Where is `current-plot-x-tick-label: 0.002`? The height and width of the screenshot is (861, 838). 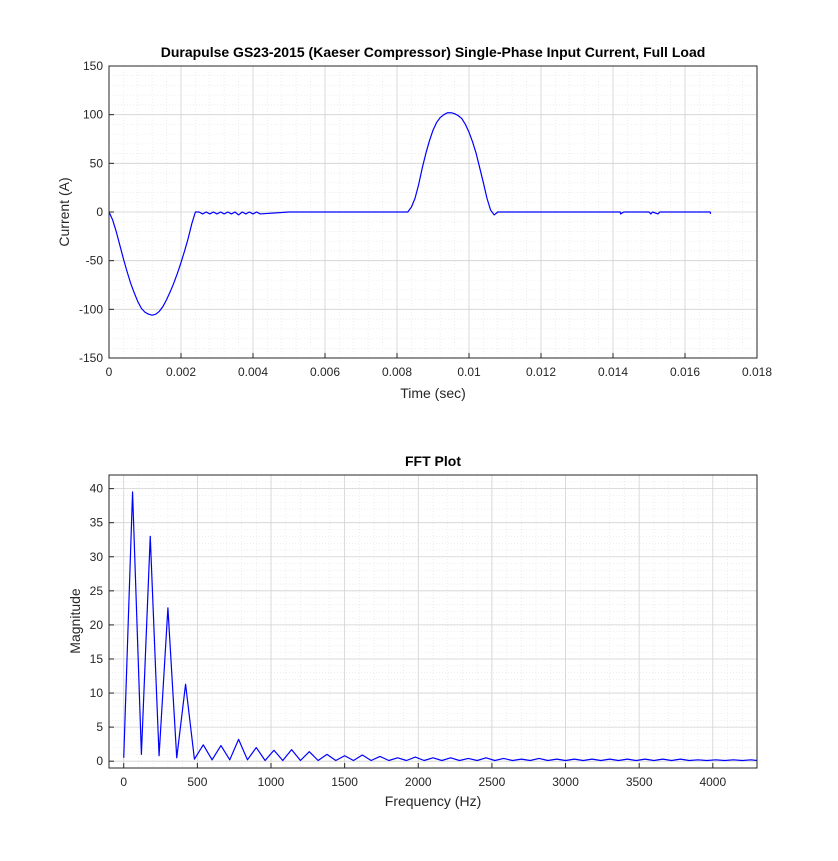 current-plot-x-tick-label: 0.002 is located at coordinates (181, 372).